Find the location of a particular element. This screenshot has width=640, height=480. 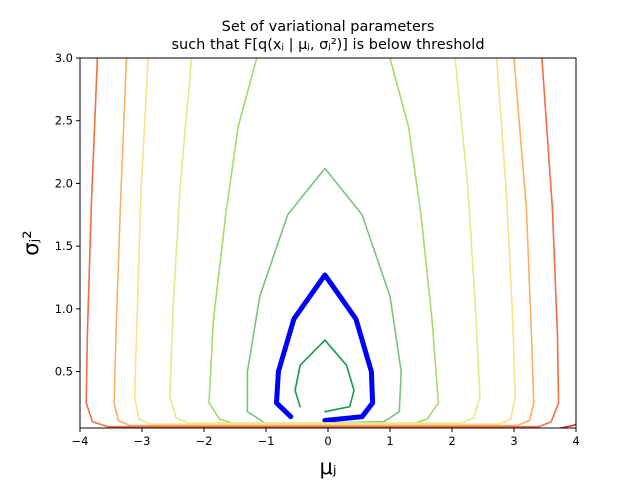

y-axis: 0.5 1.0 1.5 2.0 2.5 3.0 is located at coordinates (67, 215).